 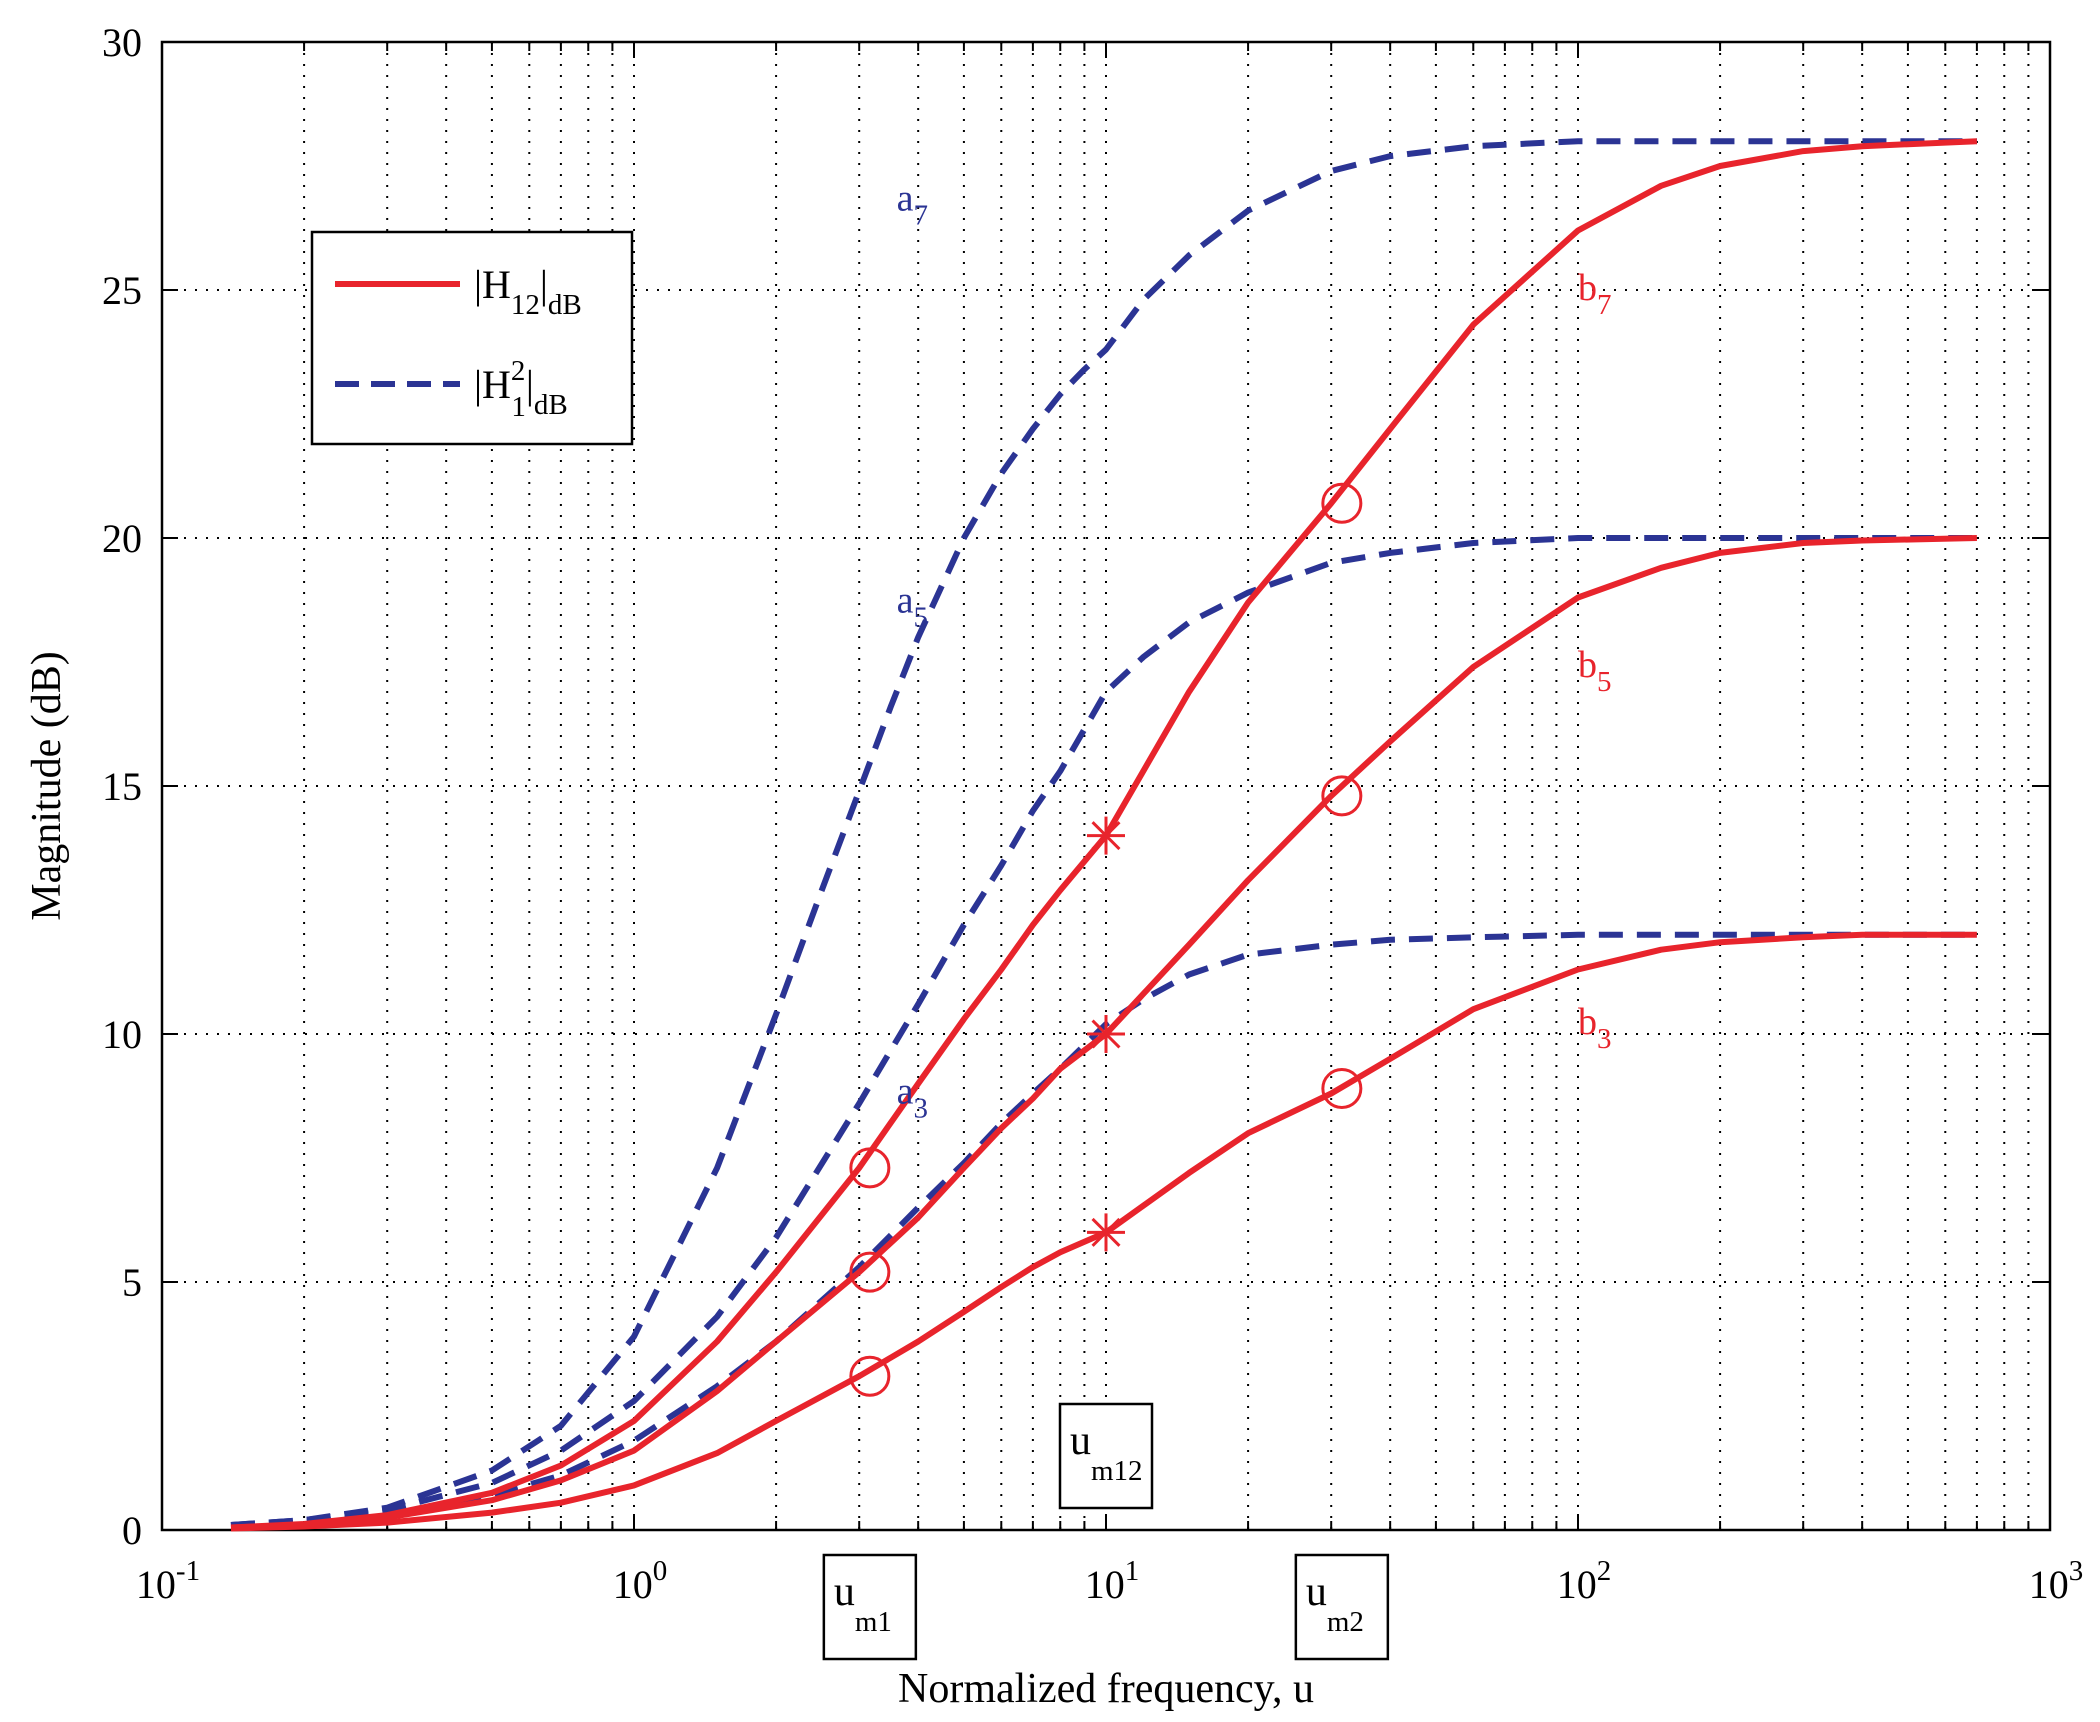 What do you see at coordinates (1335, 1603) in the screenshot?
I see `boxed-label-text: um2` at bounding box center [1335, 1603].